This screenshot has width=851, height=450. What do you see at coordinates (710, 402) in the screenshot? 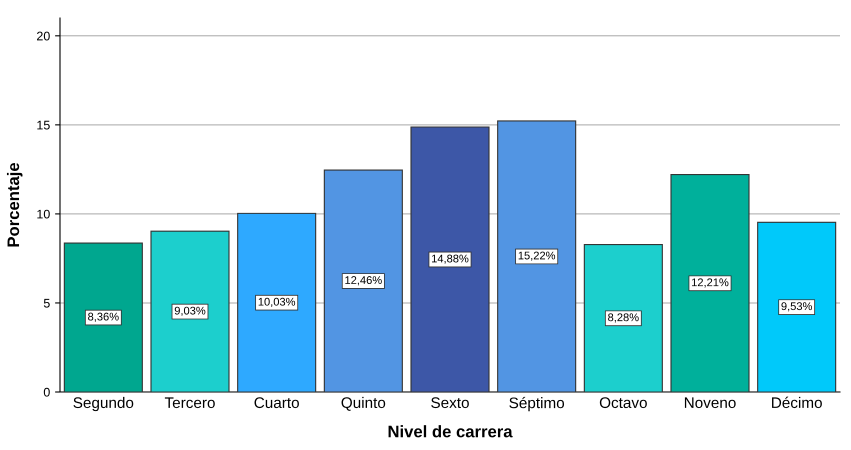
I see `x-tick-label: Noveno` at bounding box center [710, 402].